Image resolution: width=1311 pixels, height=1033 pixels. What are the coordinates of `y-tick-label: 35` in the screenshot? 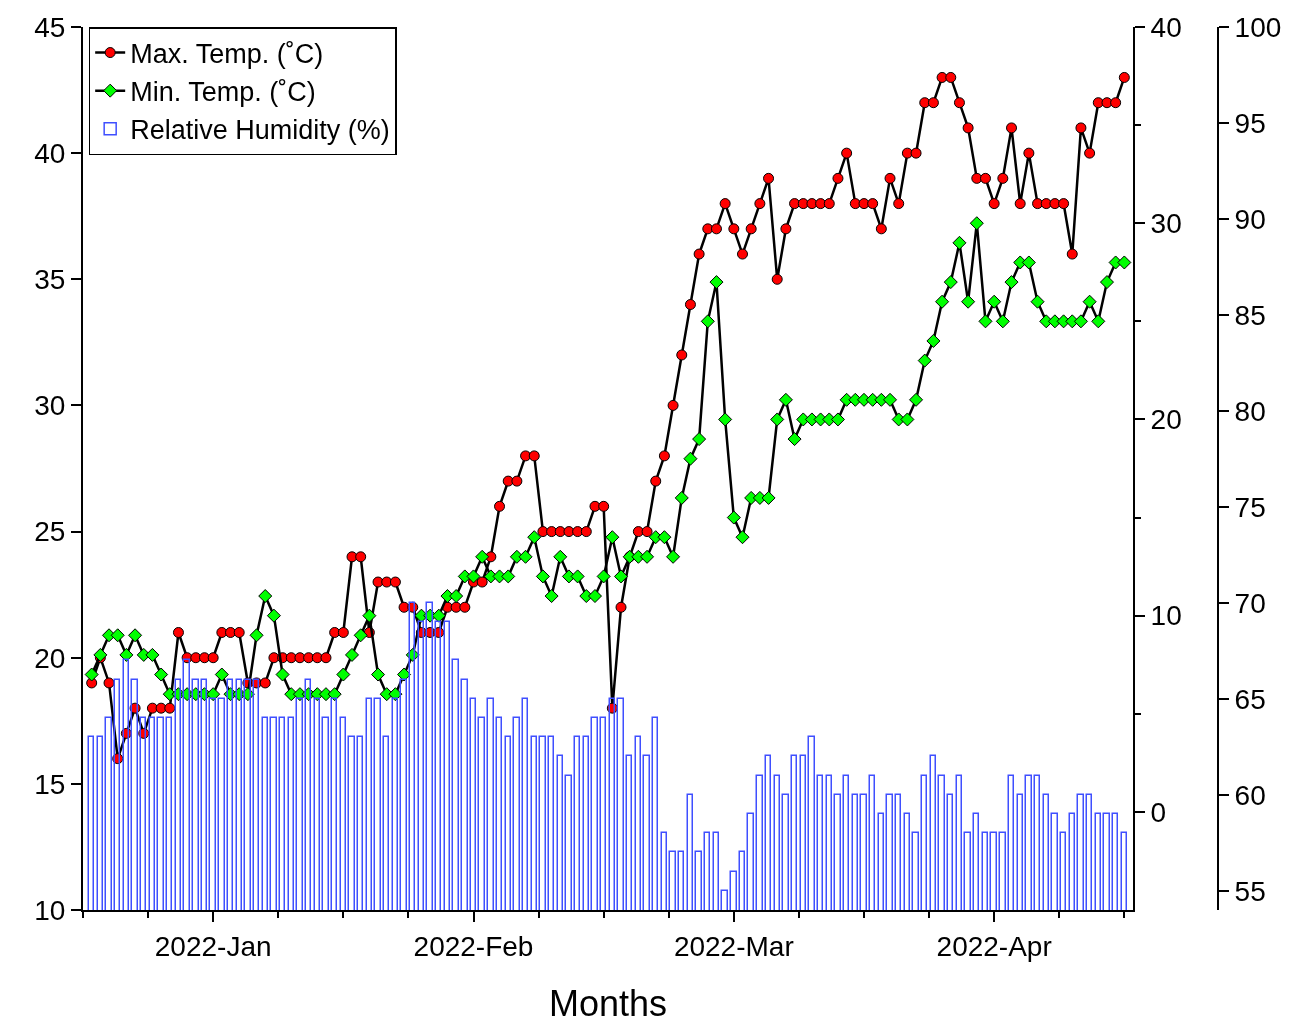 It's located at (50, 280).